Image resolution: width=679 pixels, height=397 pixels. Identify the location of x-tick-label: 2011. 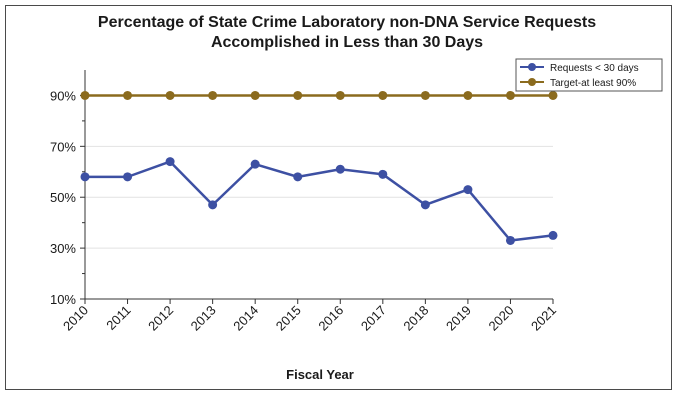
(118, 318).